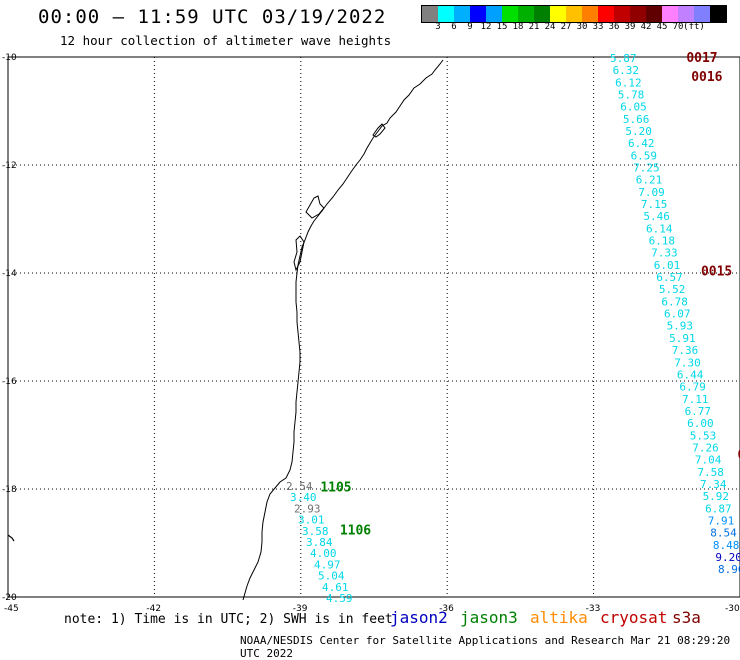 This screenshot has width=740, height=660. What do you see at coordinates (9, 58) in the screenshot?
I see `lat-label: -10` at bounding box center [9, 58].